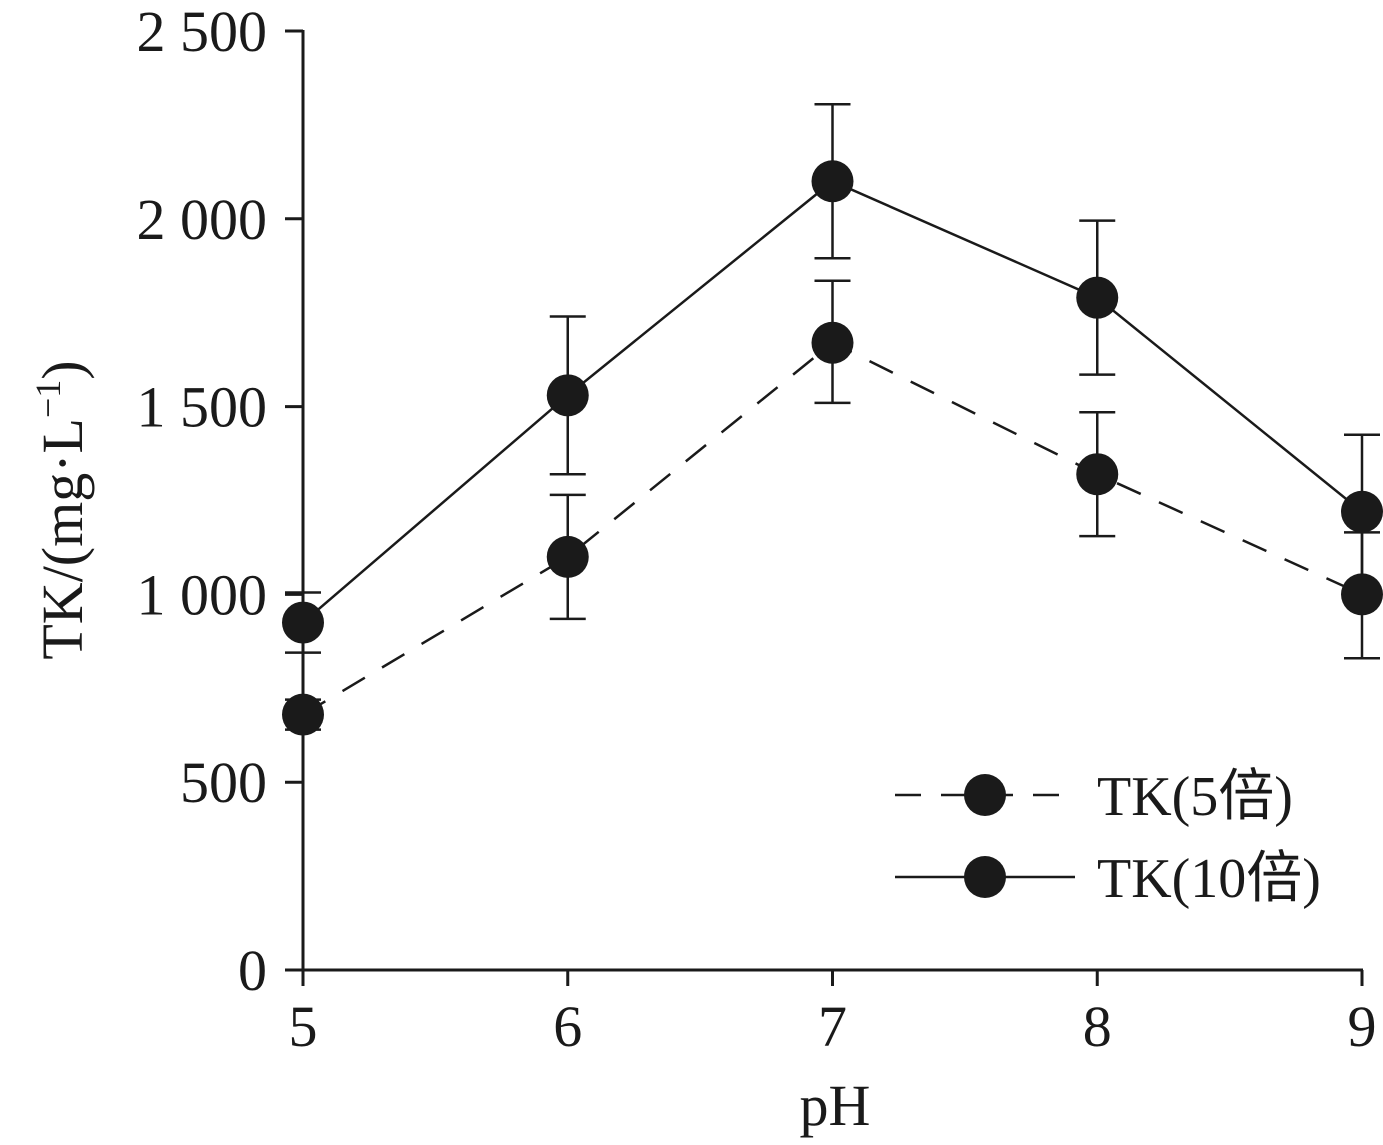  What do you see at coordinates (1195, 797) in the screenshot?
I see `legend-label: TK(5倍)` at bounding box center [1195, 797].